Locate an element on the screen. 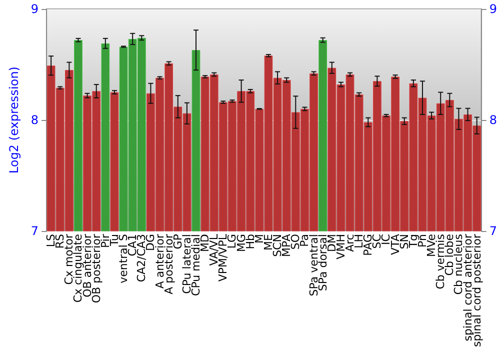 The width and height of the screenshot is (500, 350). y2-tick-label: 8 is located at coordinates (493, 120).